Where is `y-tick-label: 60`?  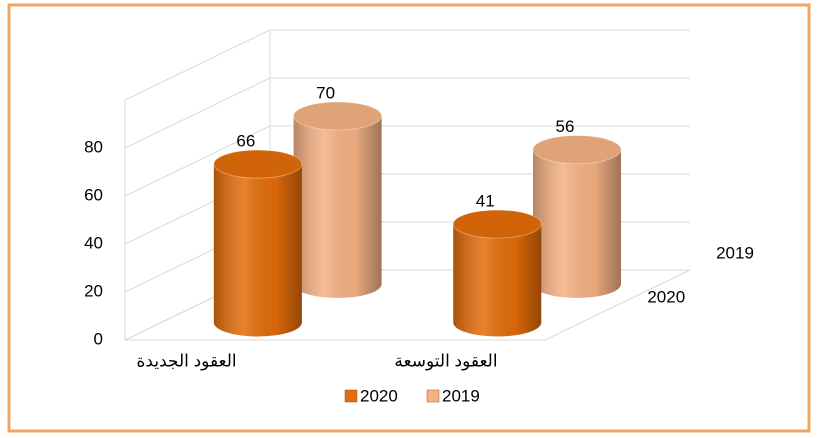 y-tick-label: 60 is located at coordinates (93, 194).